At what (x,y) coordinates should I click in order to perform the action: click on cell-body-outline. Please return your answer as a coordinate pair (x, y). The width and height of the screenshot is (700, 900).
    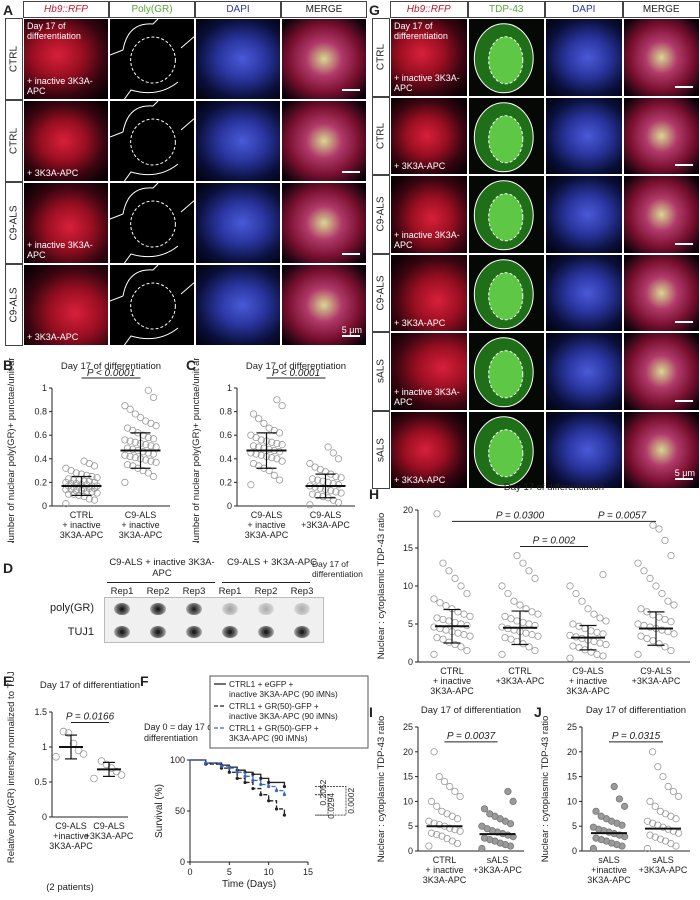
    Looking at the image, I should click on (152, 141).